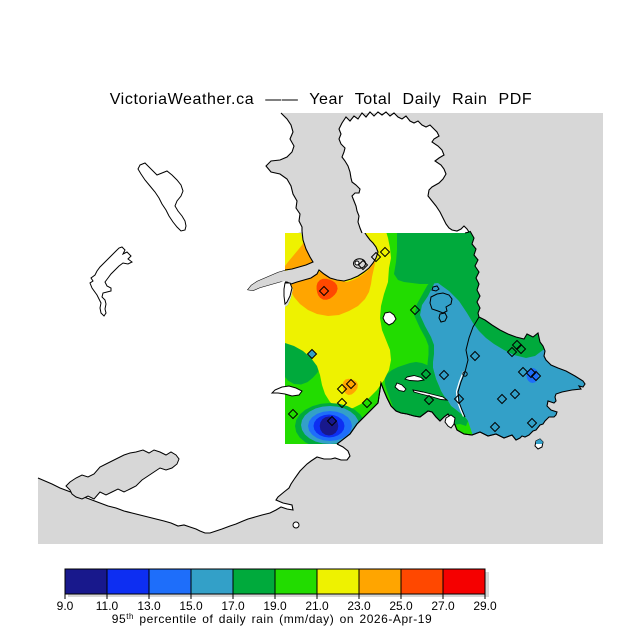 The height and width of the screenshot is (640, 640). What do you see at coordinates (275, 606) in the screenshot?
I see `svg-text: 19.0` at bounding box center [275, 606].